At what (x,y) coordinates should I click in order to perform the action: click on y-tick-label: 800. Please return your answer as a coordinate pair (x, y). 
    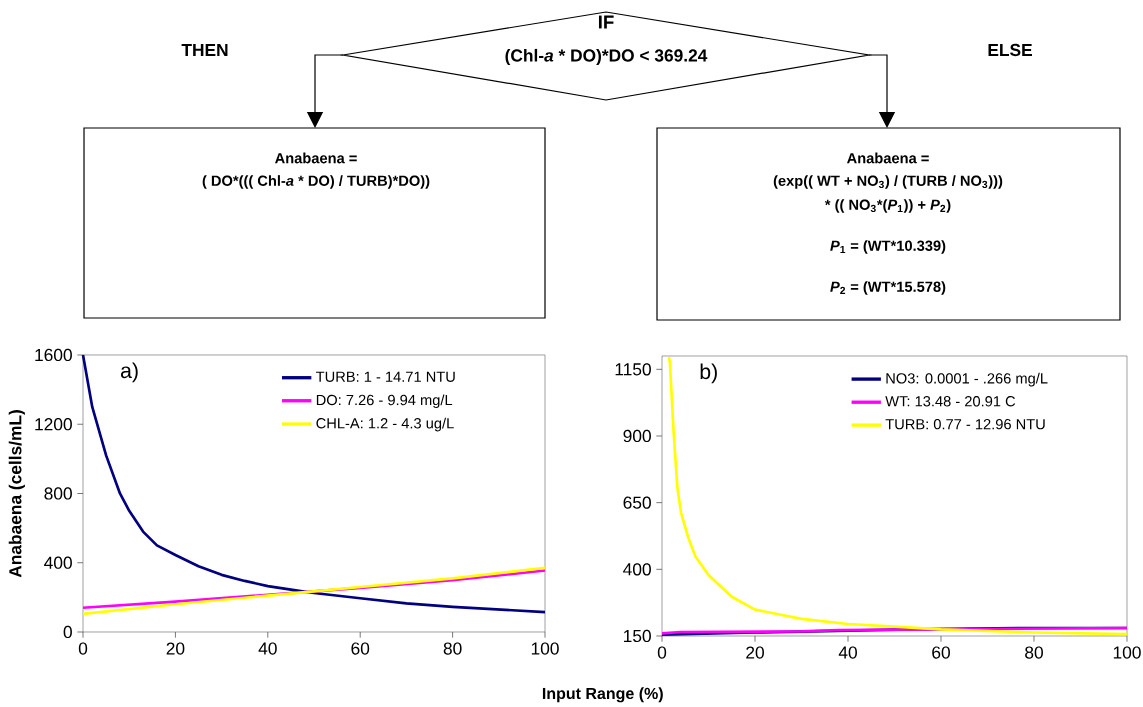
    Looking at the image, I should click on (58, 493).